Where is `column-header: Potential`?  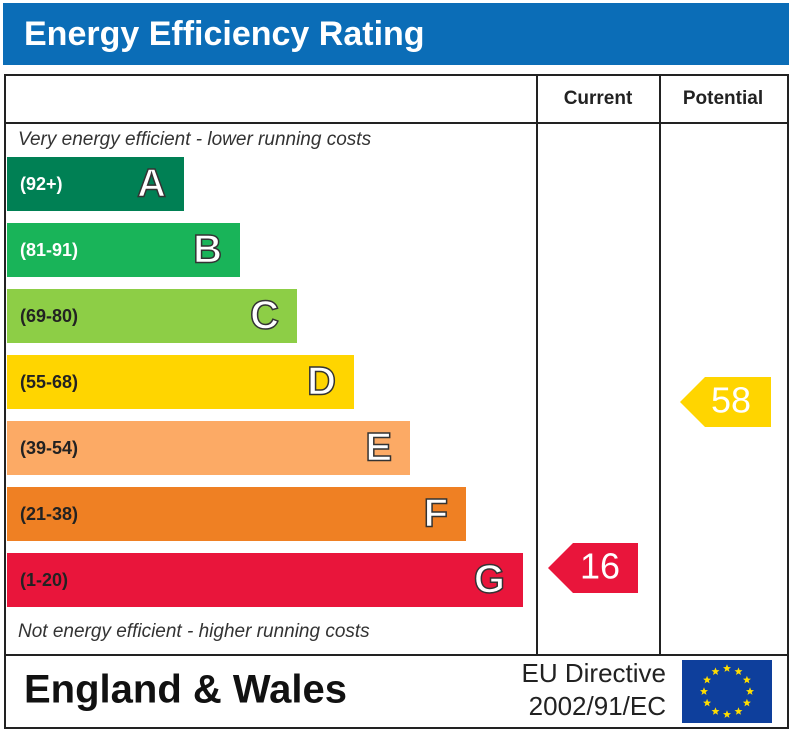 column-header: Potential is located at coordinates (723, 98).